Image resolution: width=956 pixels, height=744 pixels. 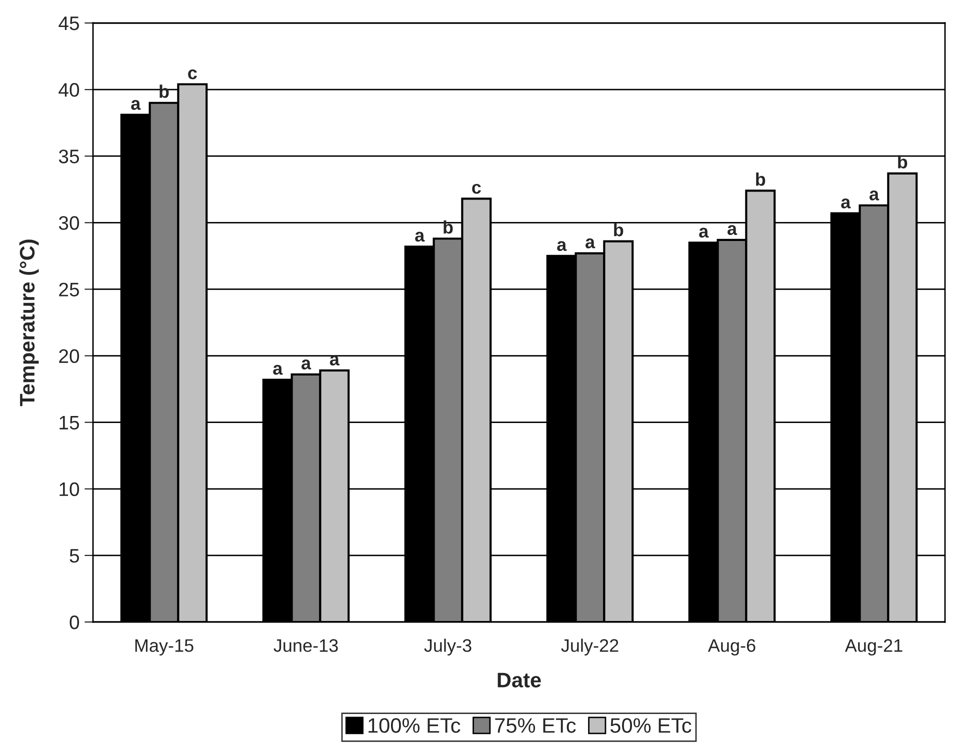 What do you see at coordinates (589, 647) in the screenshot?
I see `x-tick-label: July-22` at bounding box center [589, 647].